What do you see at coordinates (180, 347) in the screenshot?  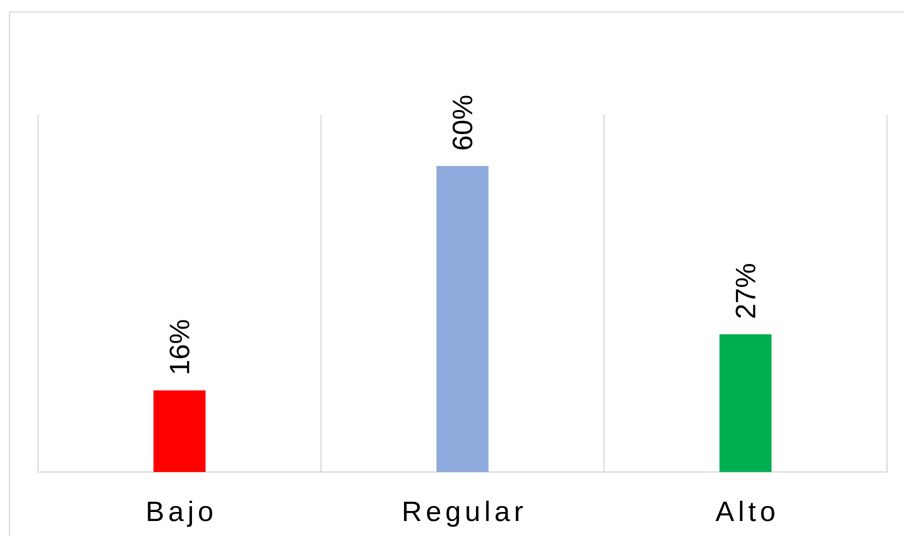 I see `data-label: 16%` at bounding box center [180, 347].